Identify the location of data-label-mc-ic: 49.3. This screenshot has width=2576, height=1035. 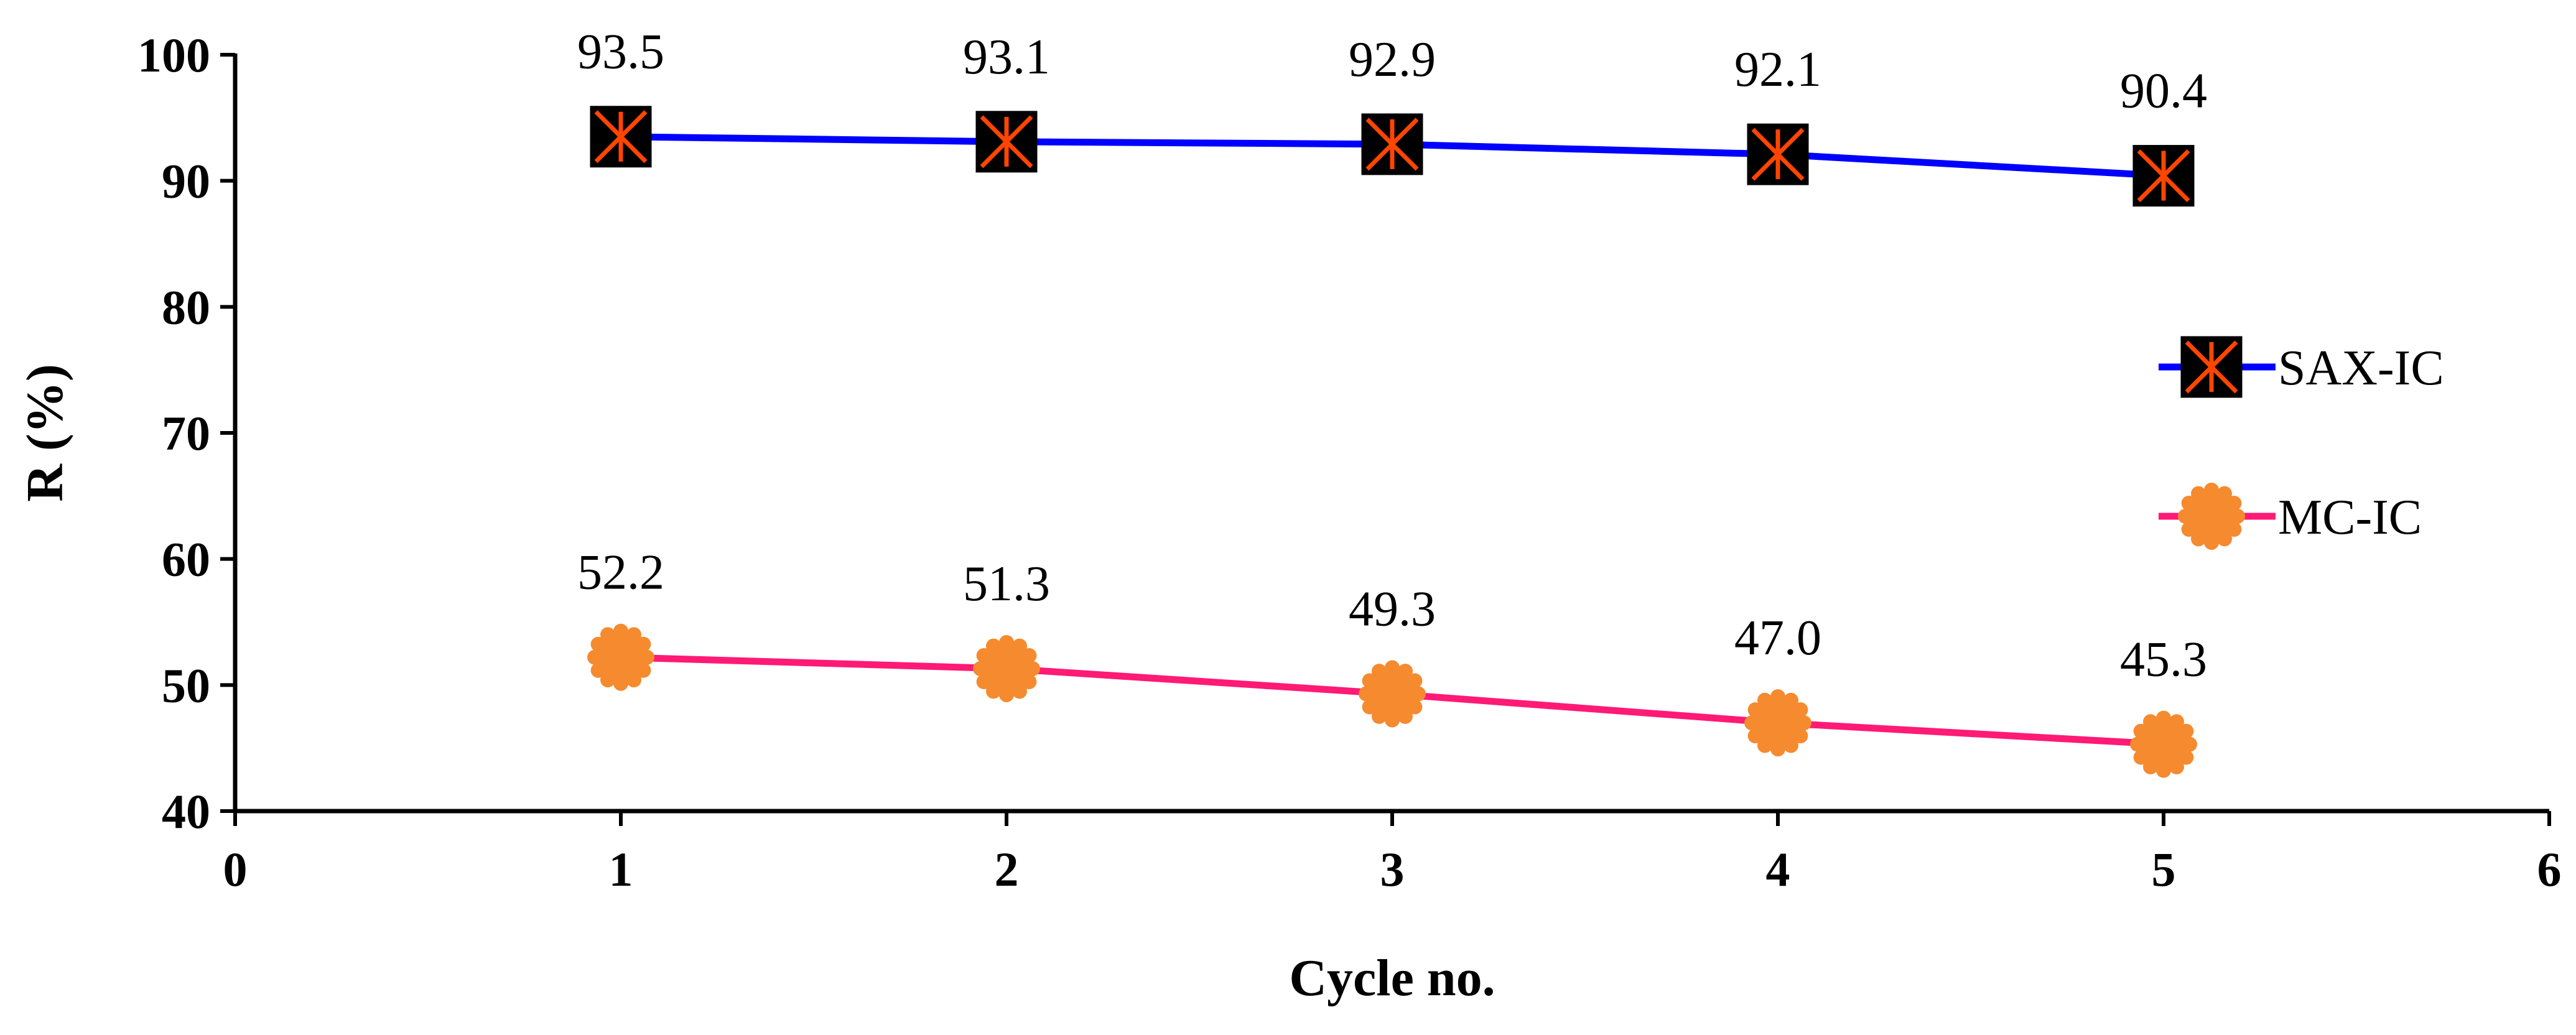
(1392, 609).